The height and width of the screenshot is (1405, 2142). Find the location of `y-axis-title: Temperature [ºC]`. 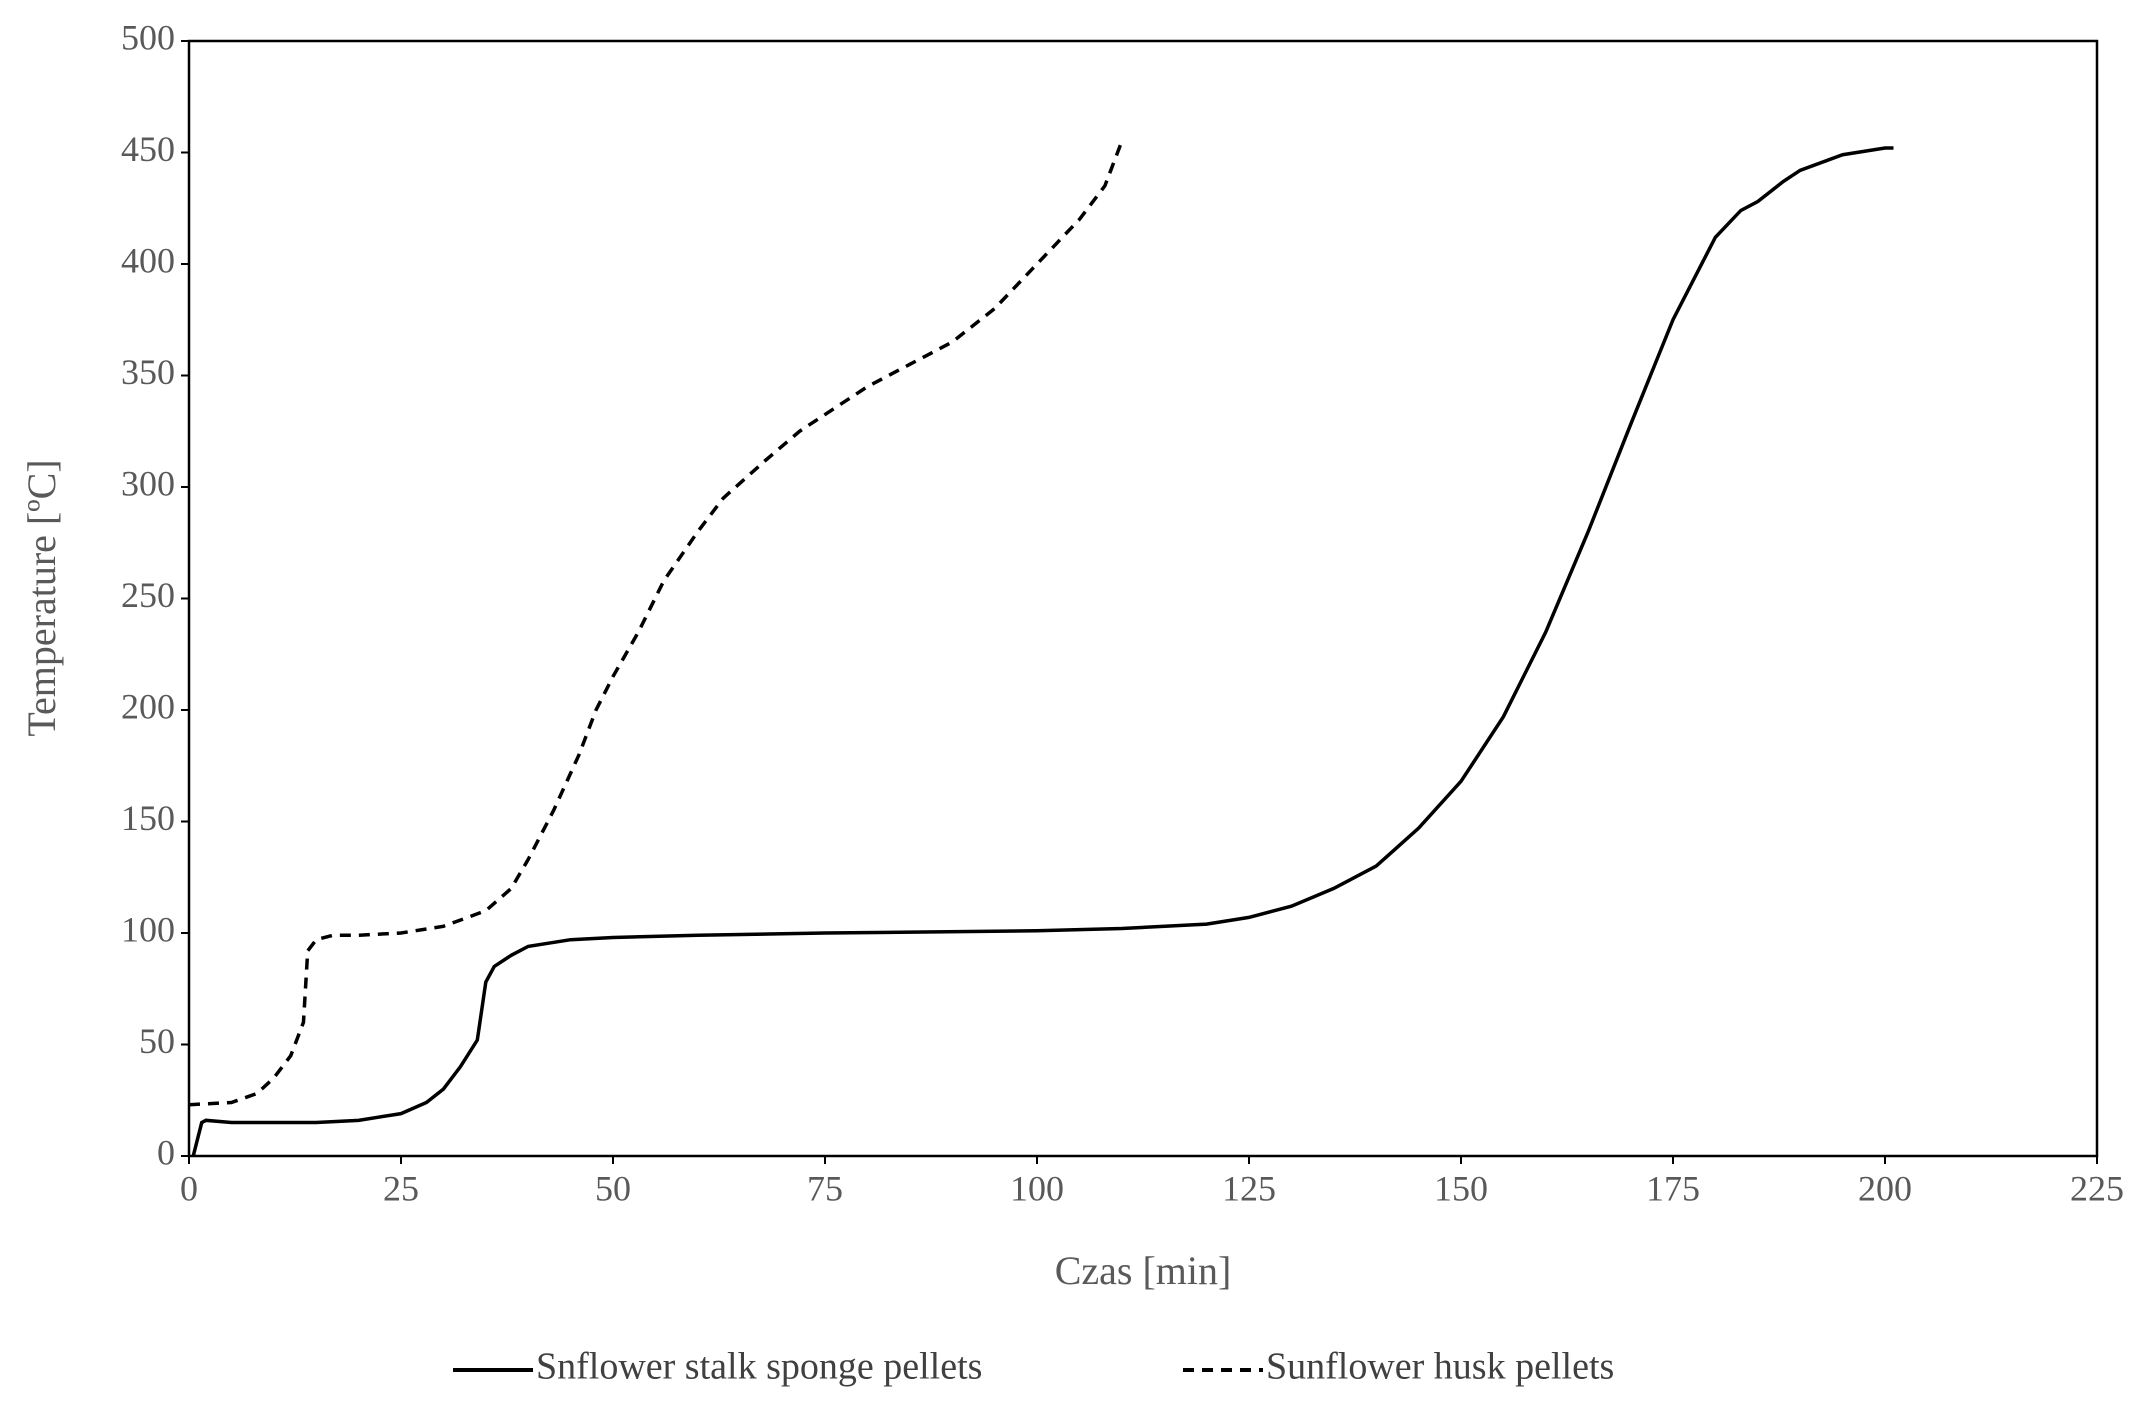

y-axis-title: Temperature [ºC] is located at coordinates (41, 597).